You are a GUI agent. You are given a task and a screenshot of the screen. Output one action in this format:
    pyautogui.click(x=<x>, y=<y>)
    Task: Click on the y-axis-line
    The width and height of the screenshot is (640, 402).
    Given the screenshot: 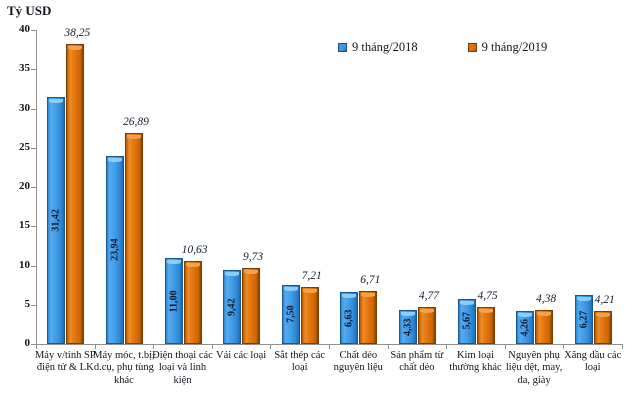 What is the action you would take?
    pyautogui.click(x=36, y=187)
    